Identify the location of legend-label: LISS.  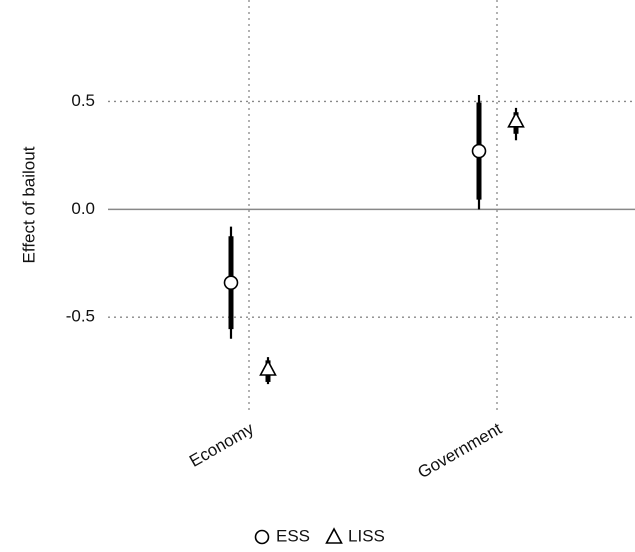
(366, 535).